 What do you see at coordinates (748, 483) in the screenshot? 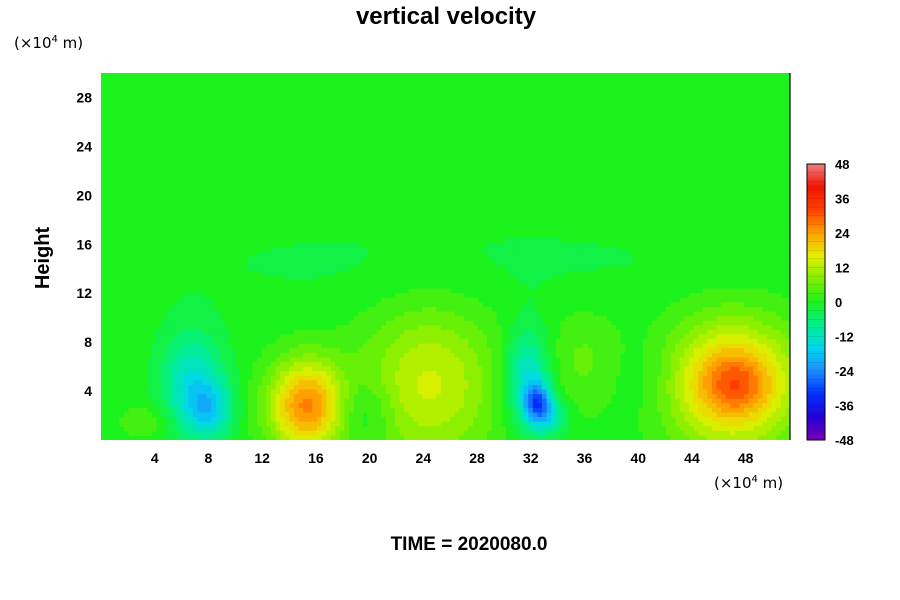
I see `x-axis-unit: (×104 m)` at bounding box center [748, 483].